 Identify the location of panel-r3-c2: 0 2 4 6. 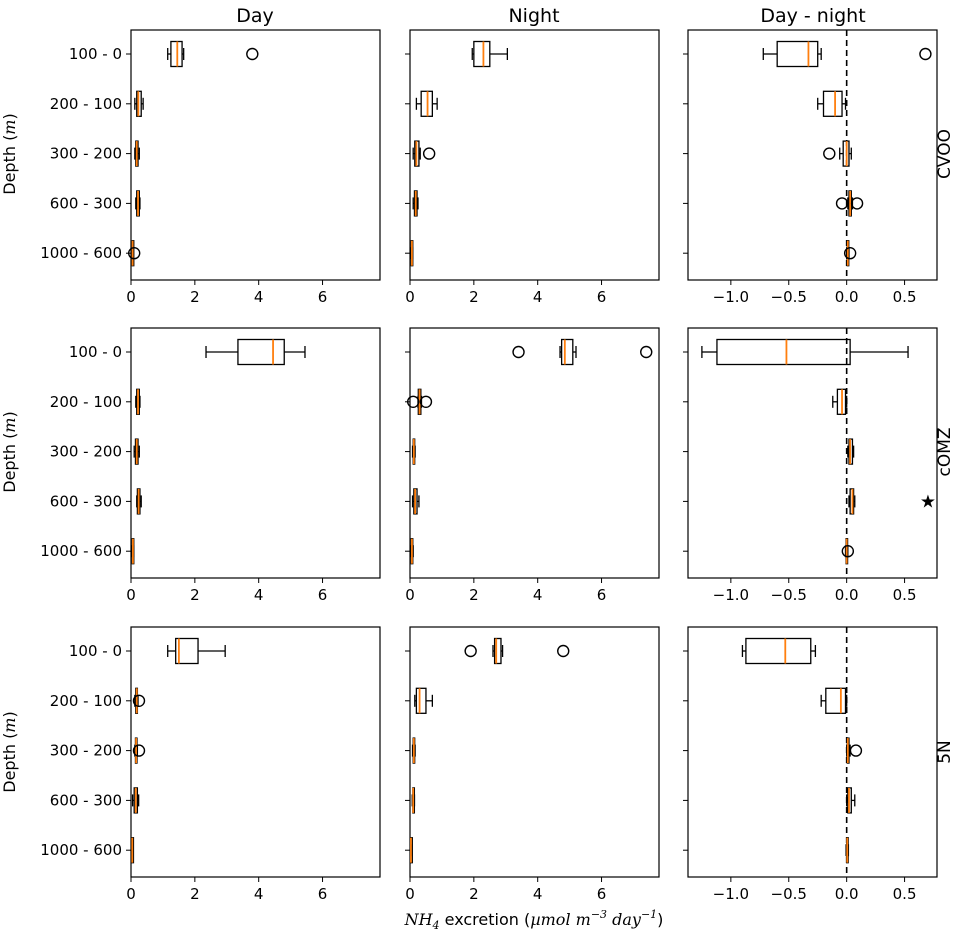
(532, 764).